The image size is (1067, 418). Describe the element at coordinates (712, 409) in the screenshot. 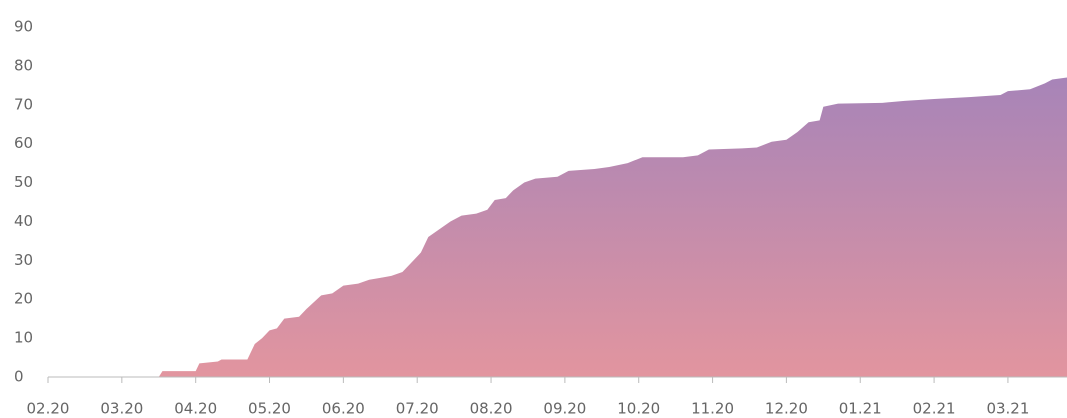

I see `x-tick-label: 11.20` at that location.